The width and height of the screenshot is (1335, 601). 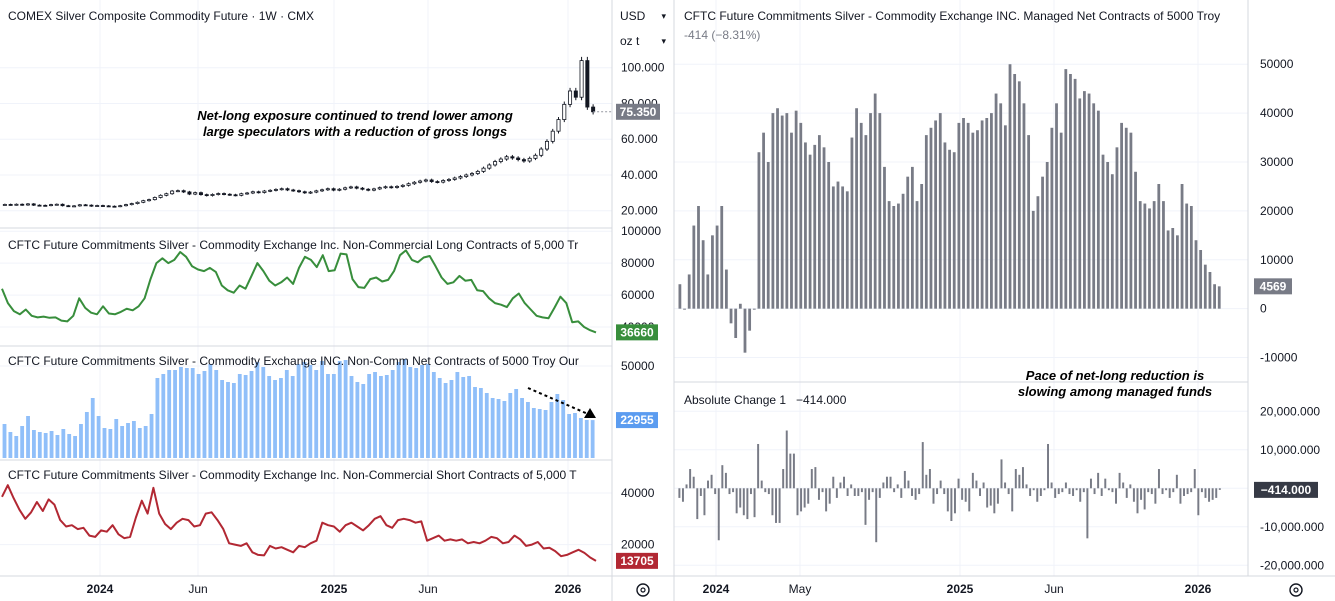 I want to click on long-last-value-bg, so click(x=637, y=332).